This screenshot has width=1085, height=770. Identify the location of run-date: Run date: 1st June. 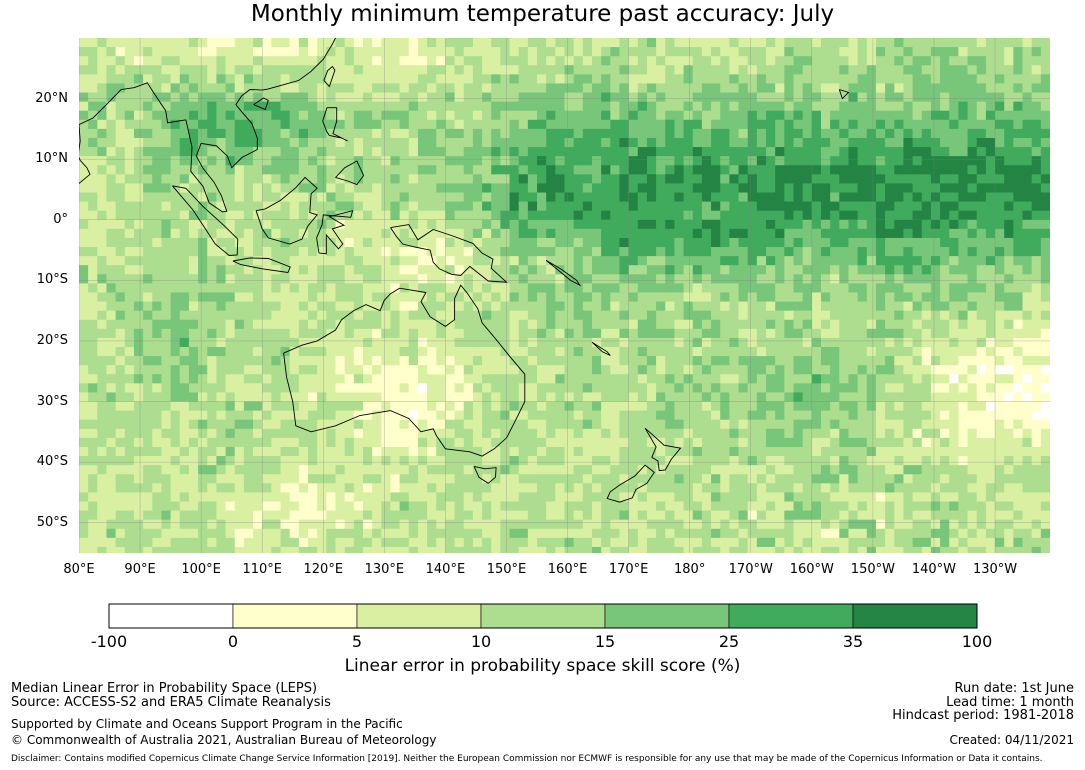
(1014, 688).